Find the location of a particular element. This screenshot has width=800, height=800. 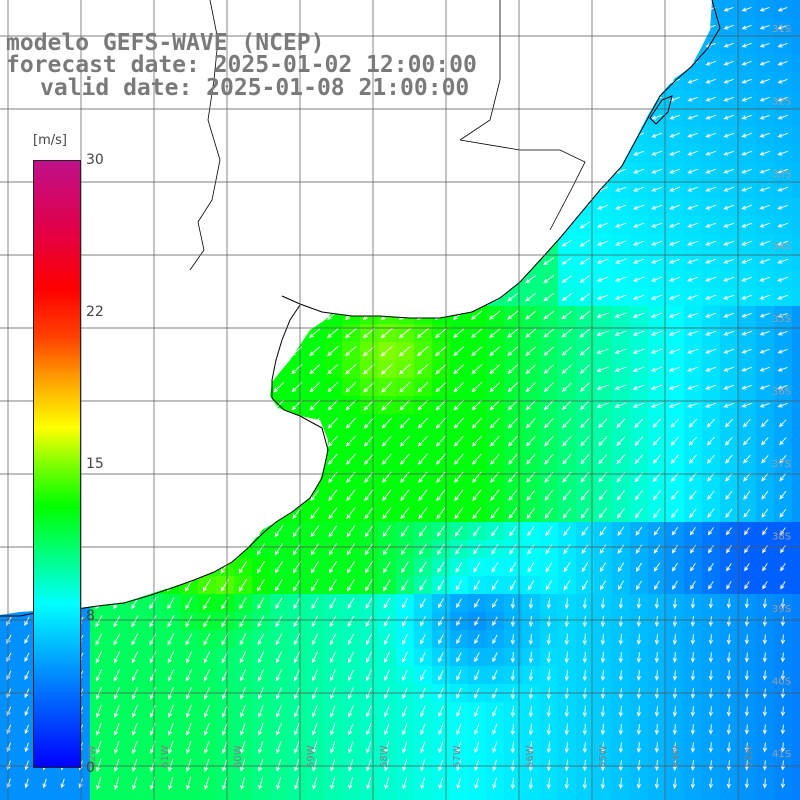

forecast-date: forecast date: 2025-01-02 12:00:00 is located at coordinates (241, 65).